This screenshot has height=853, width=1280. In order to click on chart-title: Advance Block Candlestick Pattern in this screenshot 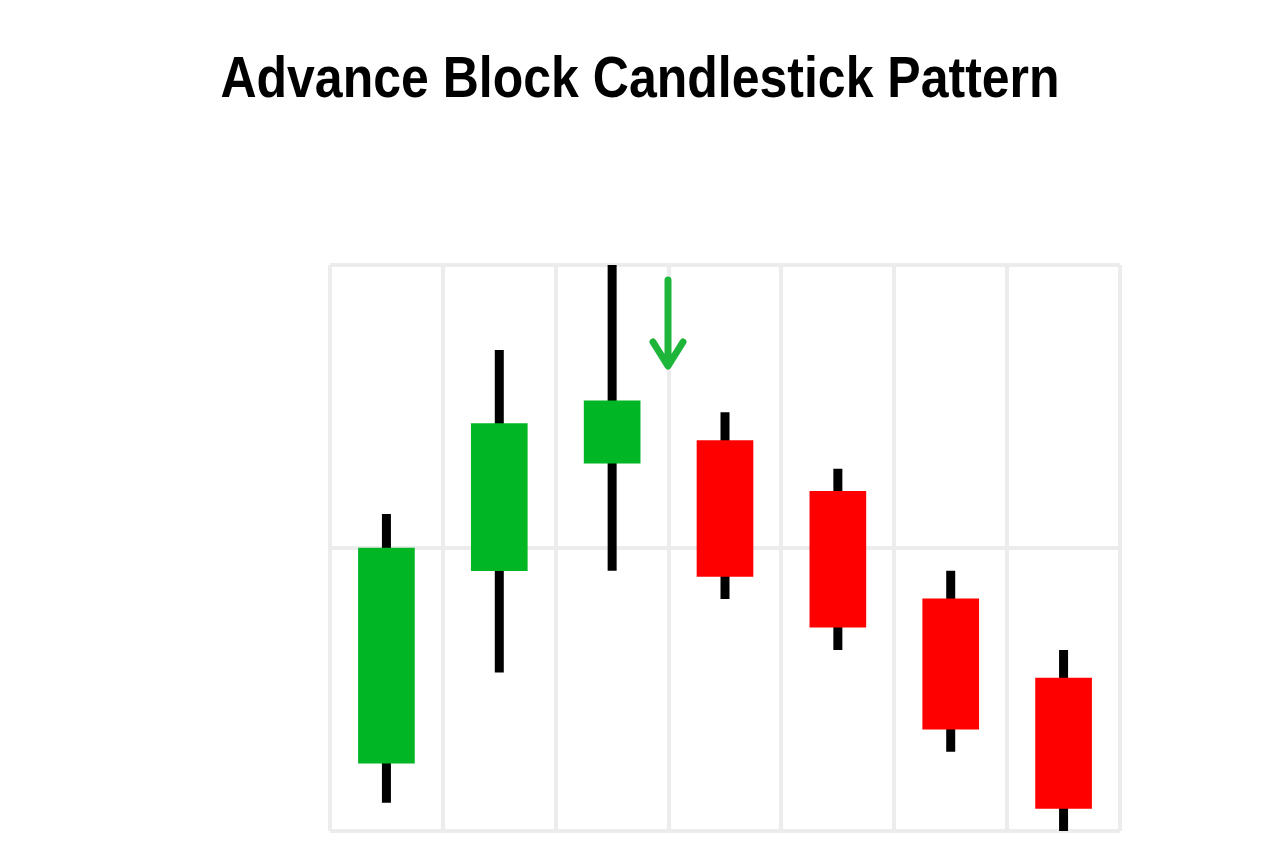, I will do `click(640, 77)`.